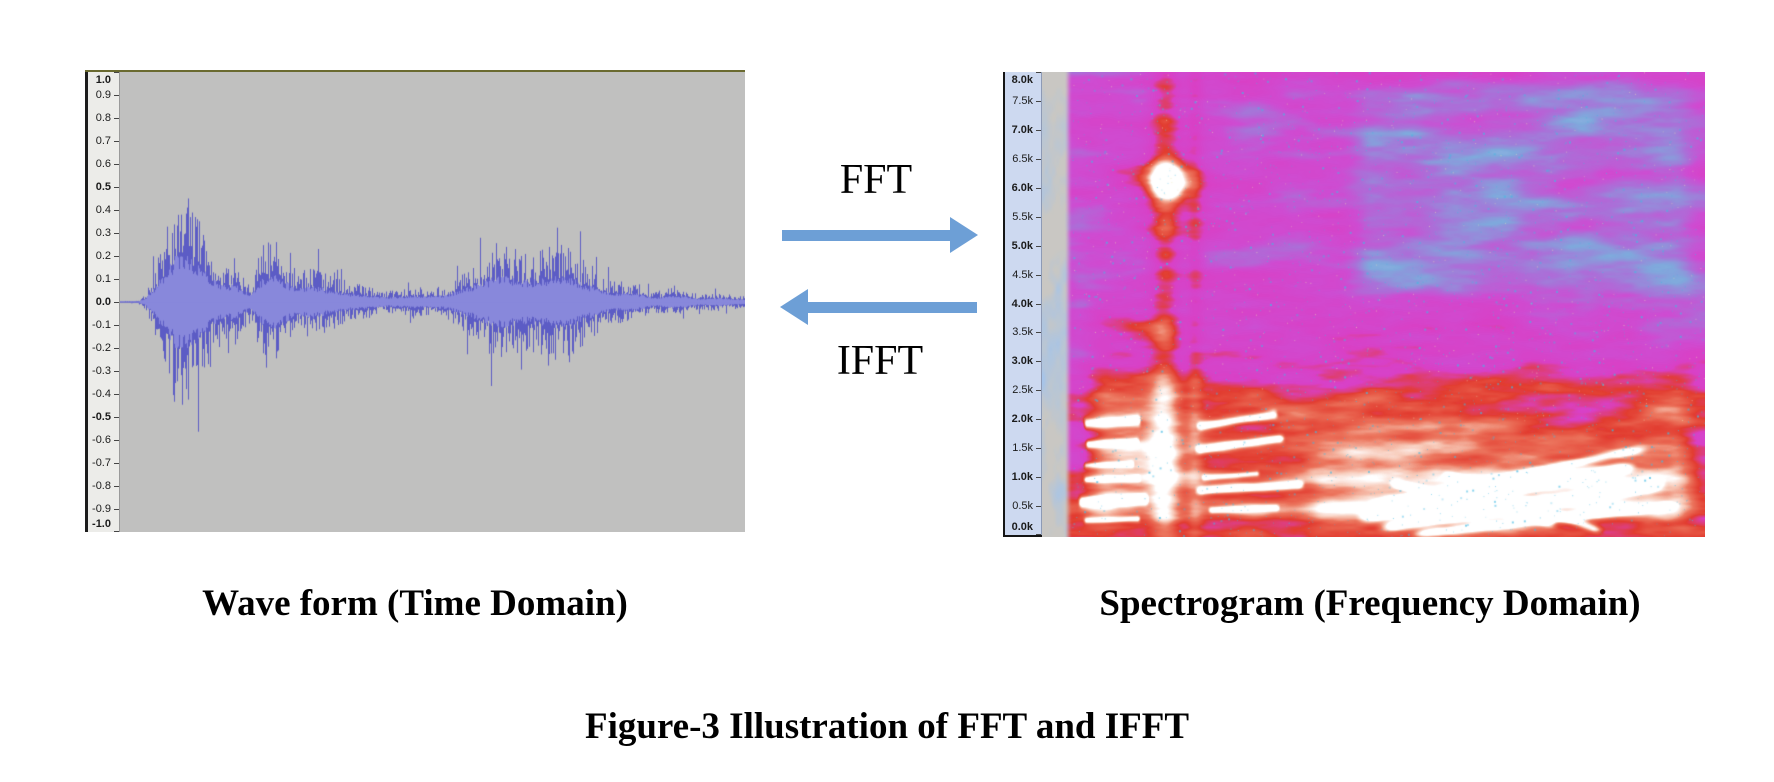  I want to click on ruler-tick-label: 5.5k, so click(1022, 216).